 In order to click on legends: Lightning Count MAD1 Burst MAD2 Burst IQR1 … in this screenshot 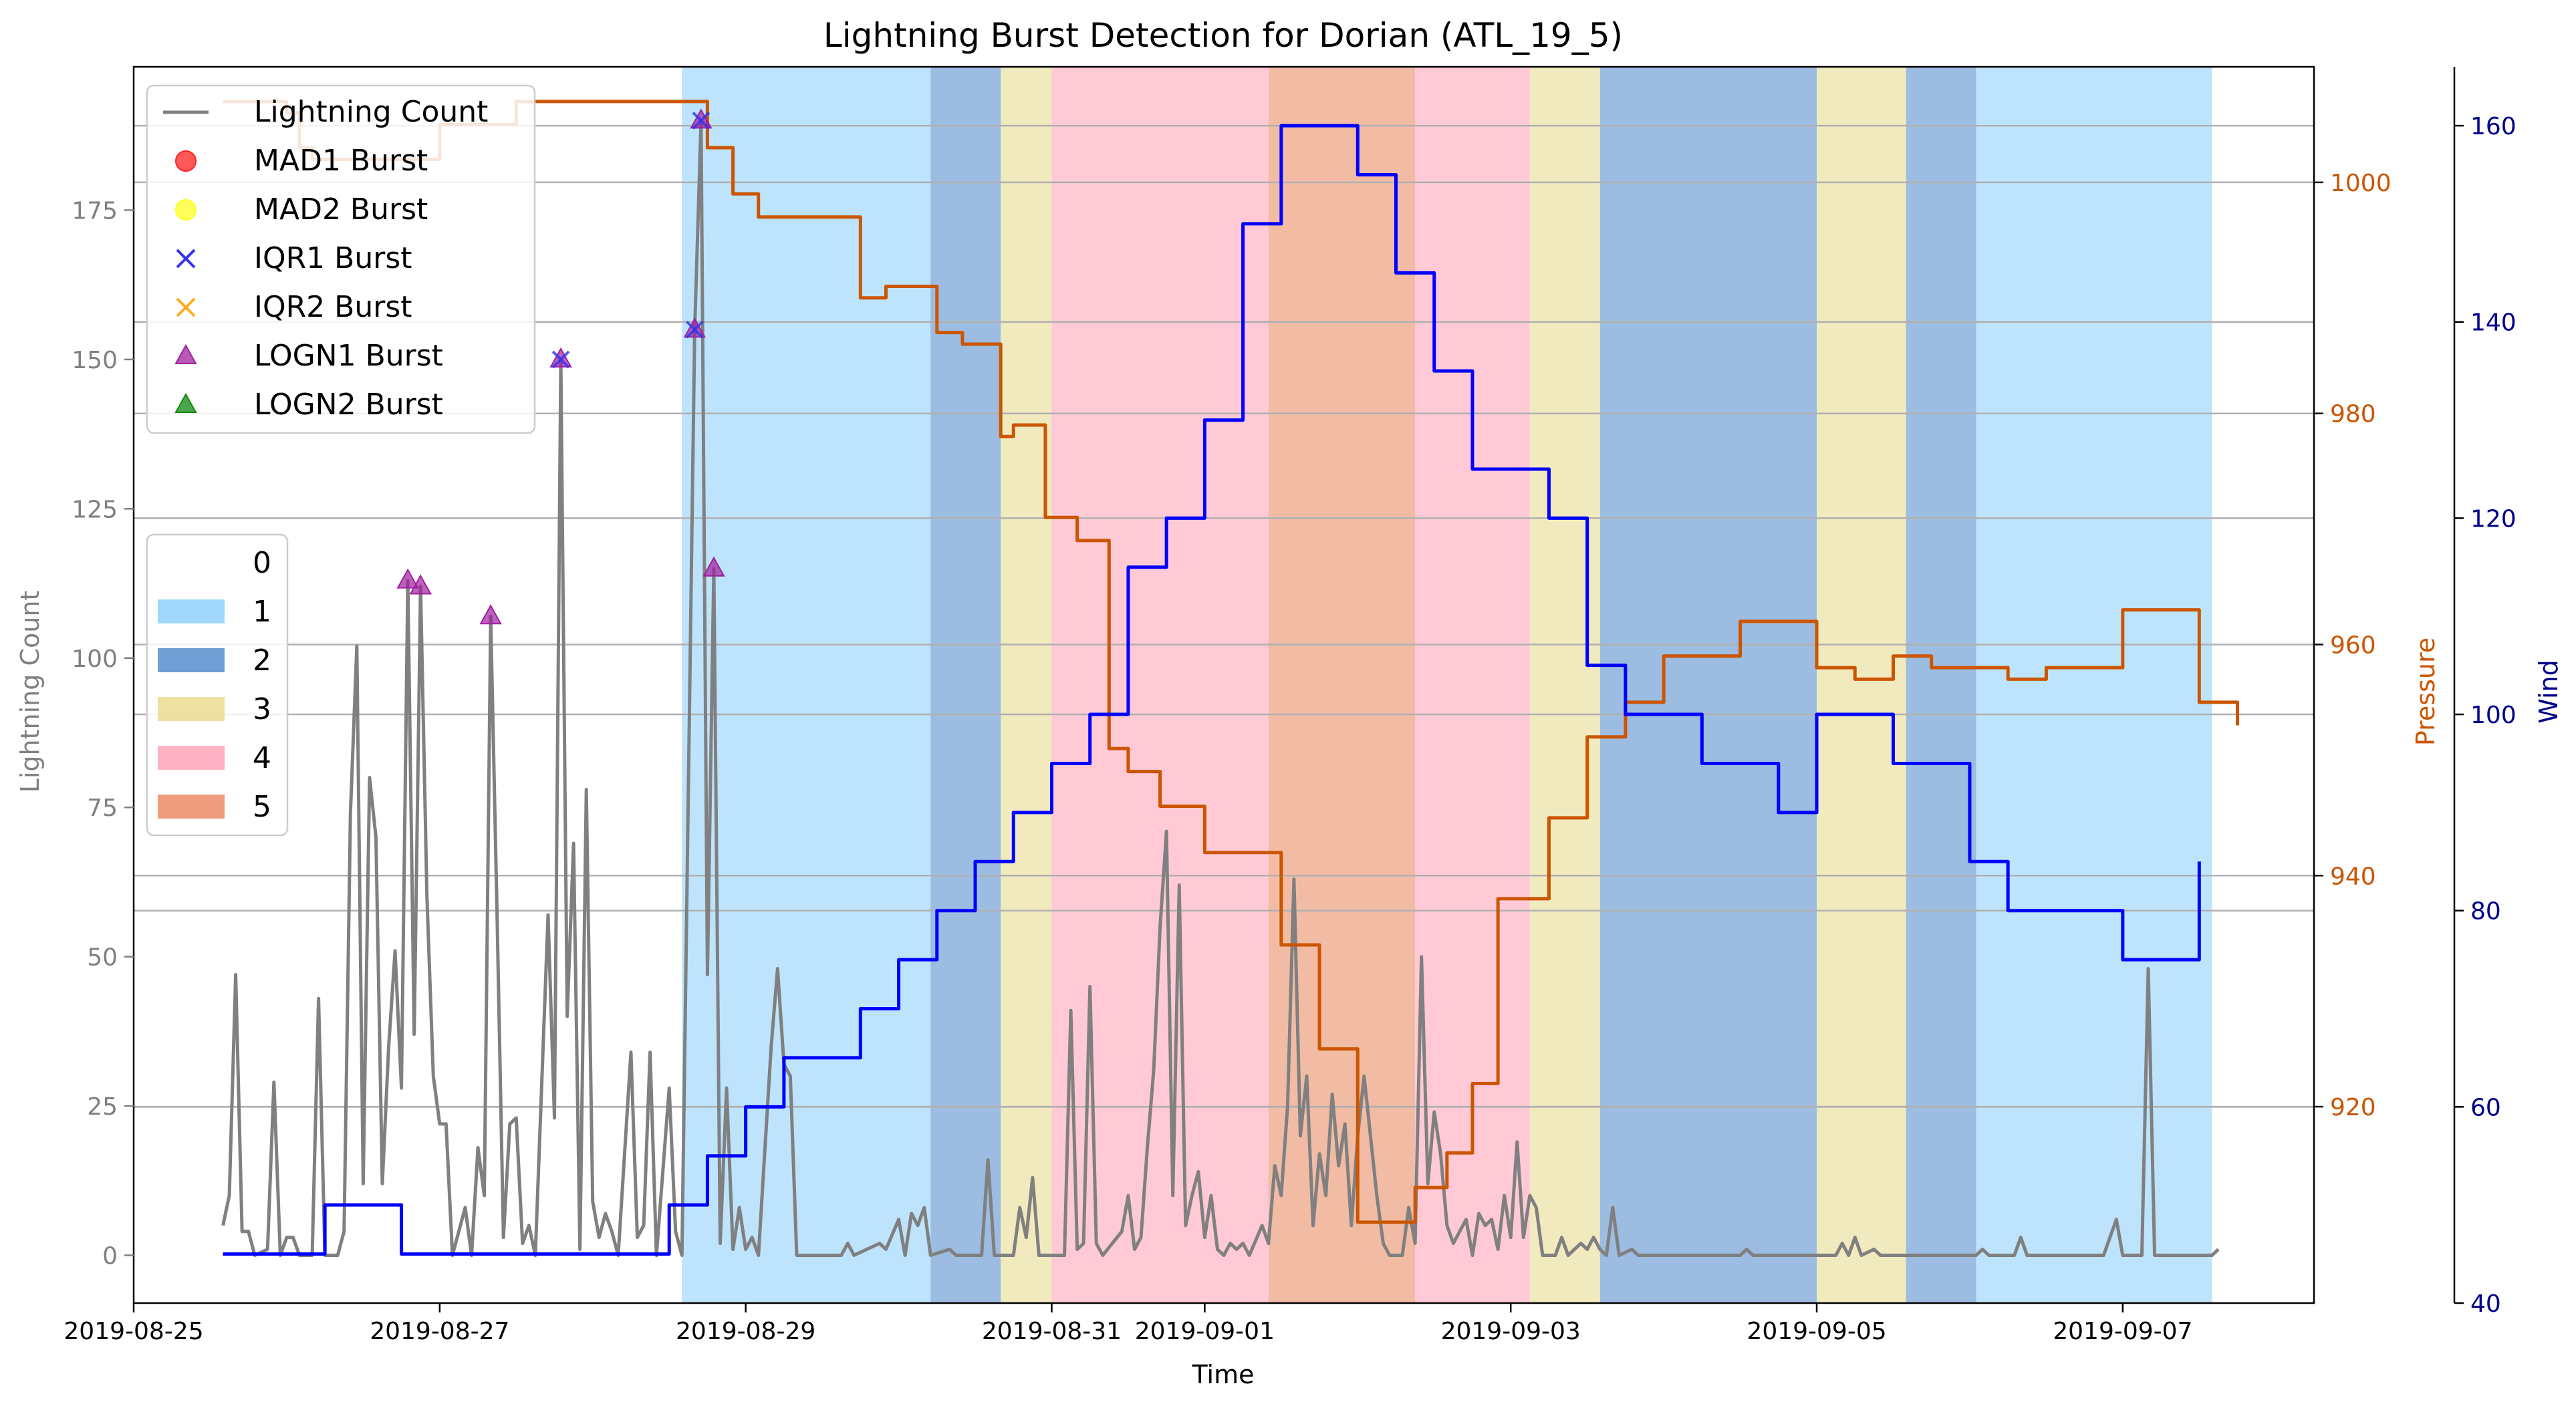, I will do `click(341, 460)`.